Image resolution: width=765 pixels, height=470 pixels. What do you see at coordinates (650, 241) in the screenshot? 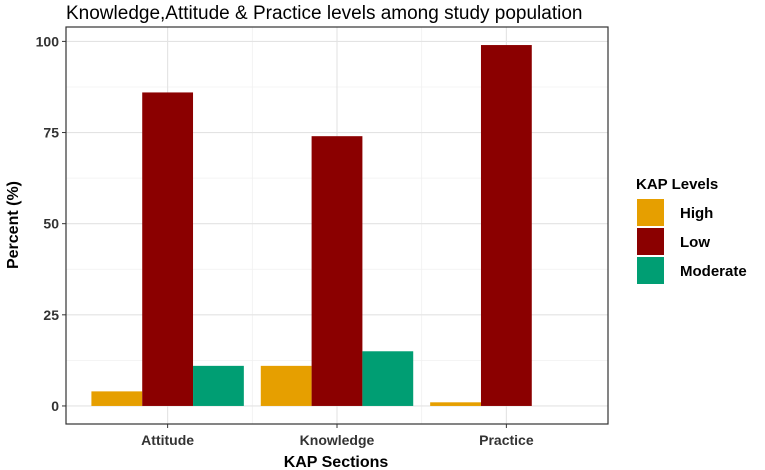
I see `legend-swatch-low` at bounding box center [650, 241].